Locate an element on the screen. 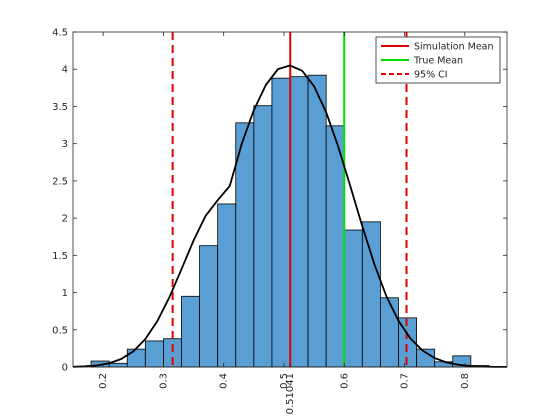  x-tick-label: 0.8 is located at coordinates (465, 381).